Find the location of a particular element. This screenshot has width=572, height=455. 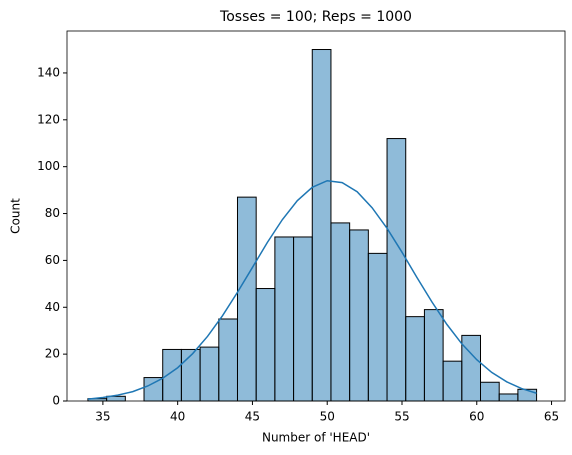

chart-title: Tosses = 100; Reps = 1000 is located at coordinates (315, 17).